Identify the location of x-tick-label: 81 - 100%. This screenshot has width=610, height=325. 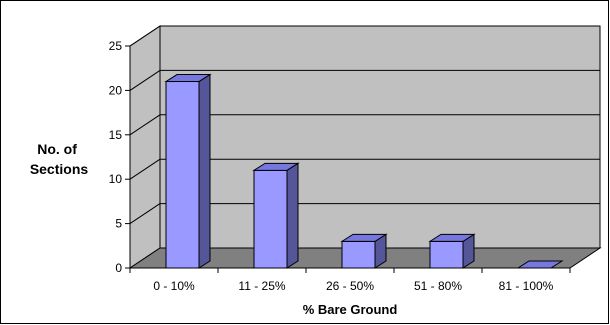
(526, 286).